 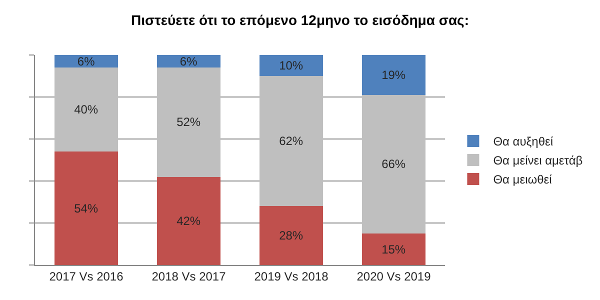 What do you see at coordinates (291, 276) in the screenshot?
I see `x-tick-label: 2019 Vs 2018` at bounding box center [291, 276].